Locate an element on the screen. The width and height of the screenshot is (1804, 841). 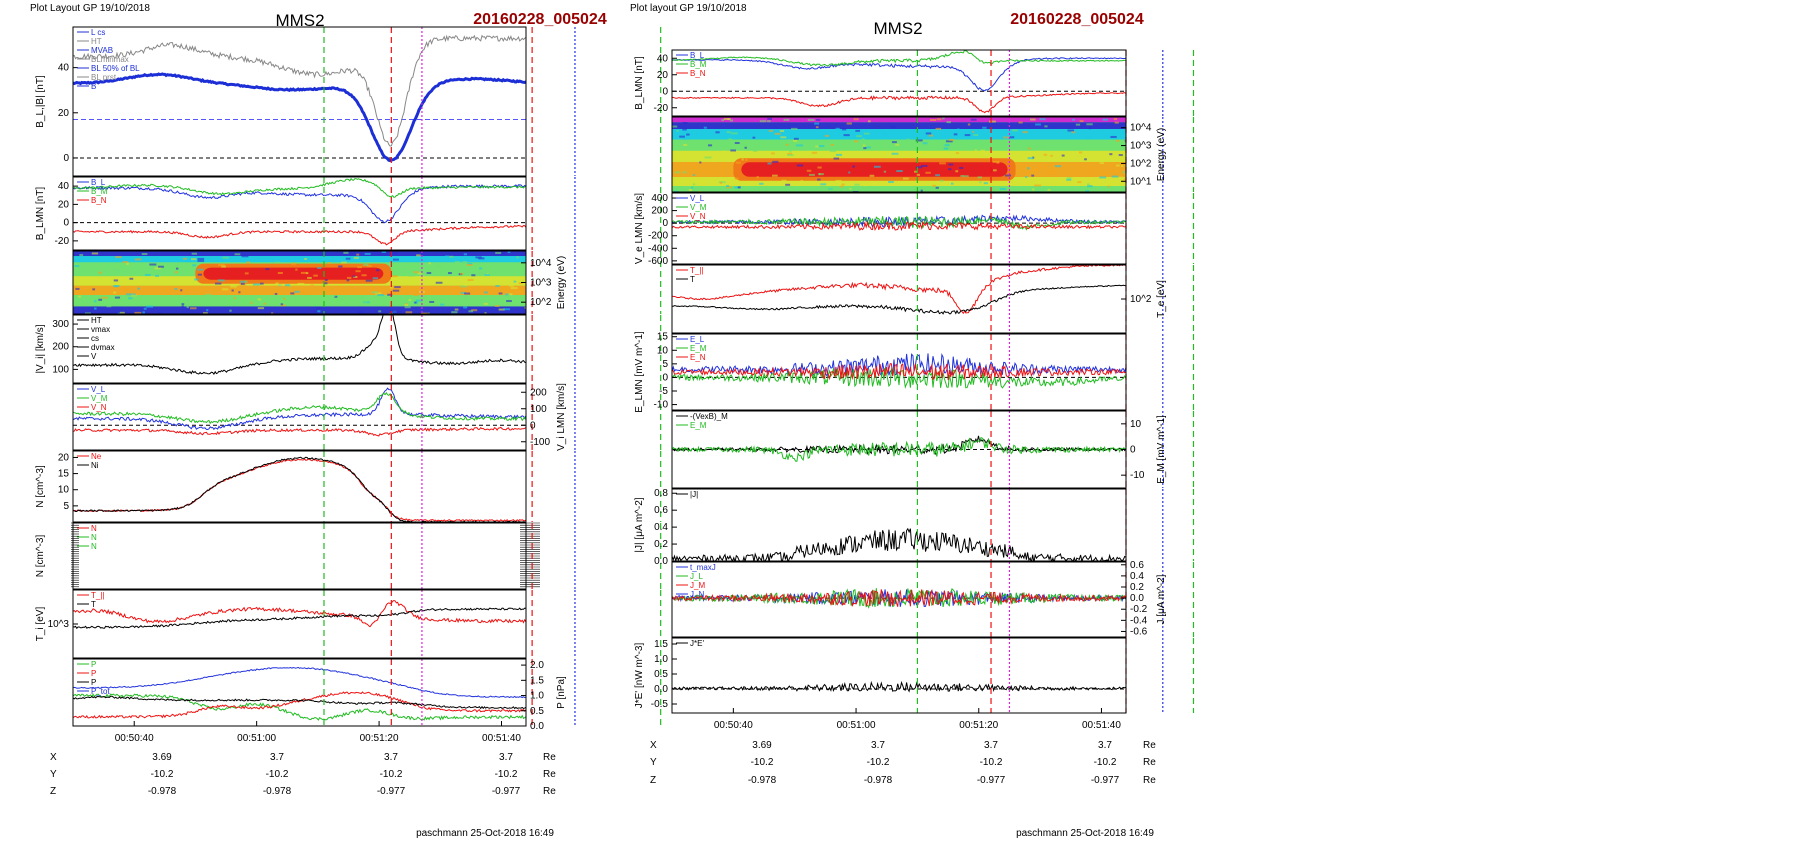
legend-entry: E_L is located at coordinates (697, 339).